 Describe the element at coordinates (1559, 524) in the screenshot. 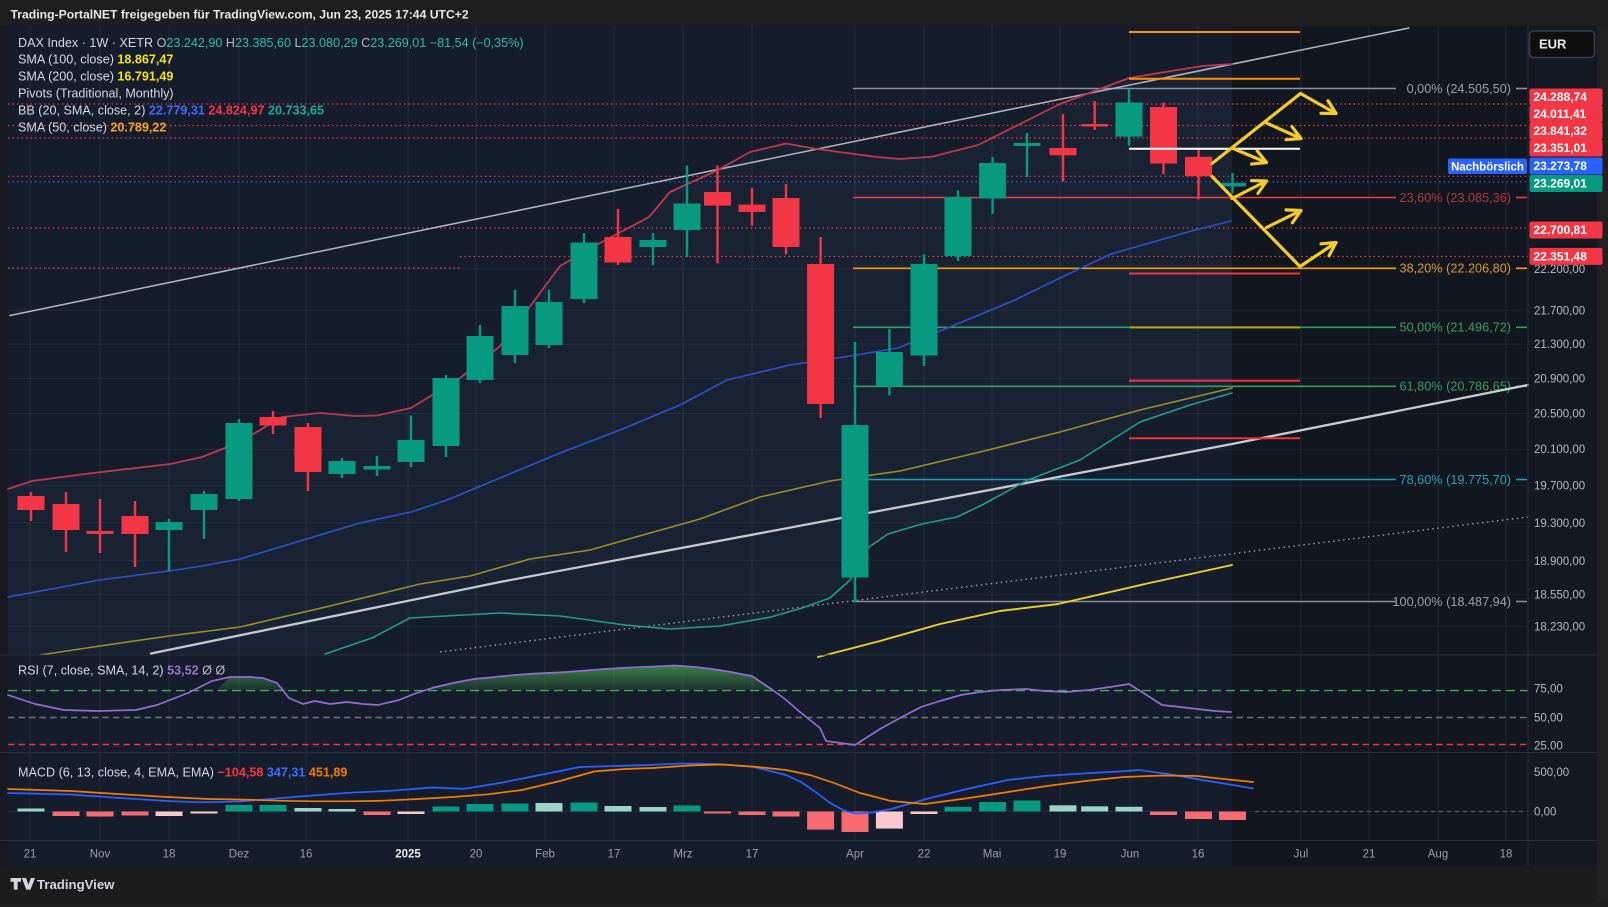

I see `svg-text: 19.300,00` at that location.